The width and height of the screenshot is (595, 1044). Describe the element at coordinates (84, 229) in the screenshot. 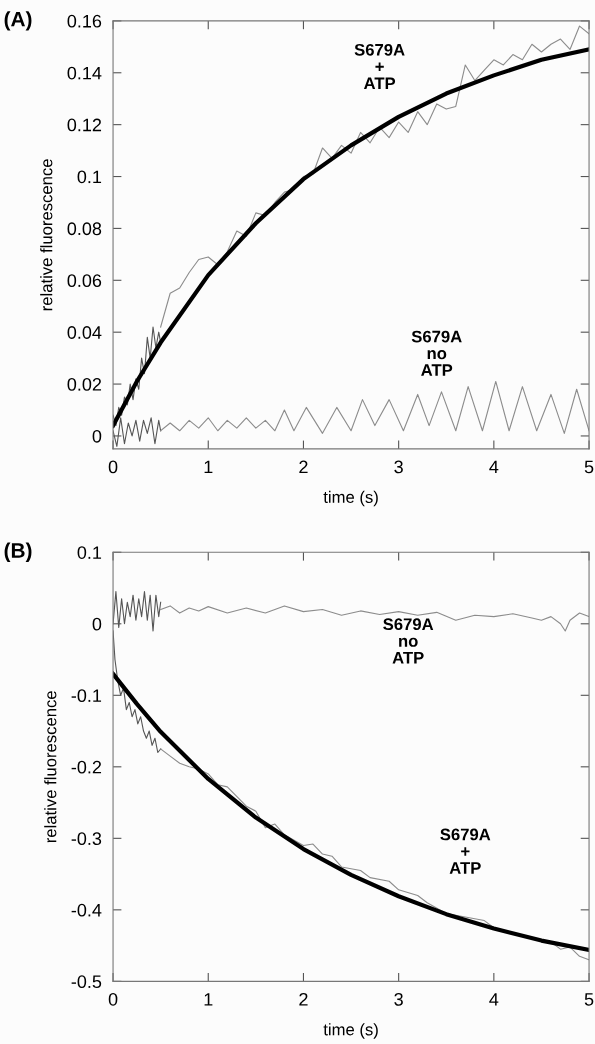

I see `y-tick-label: 0.08` at that location.